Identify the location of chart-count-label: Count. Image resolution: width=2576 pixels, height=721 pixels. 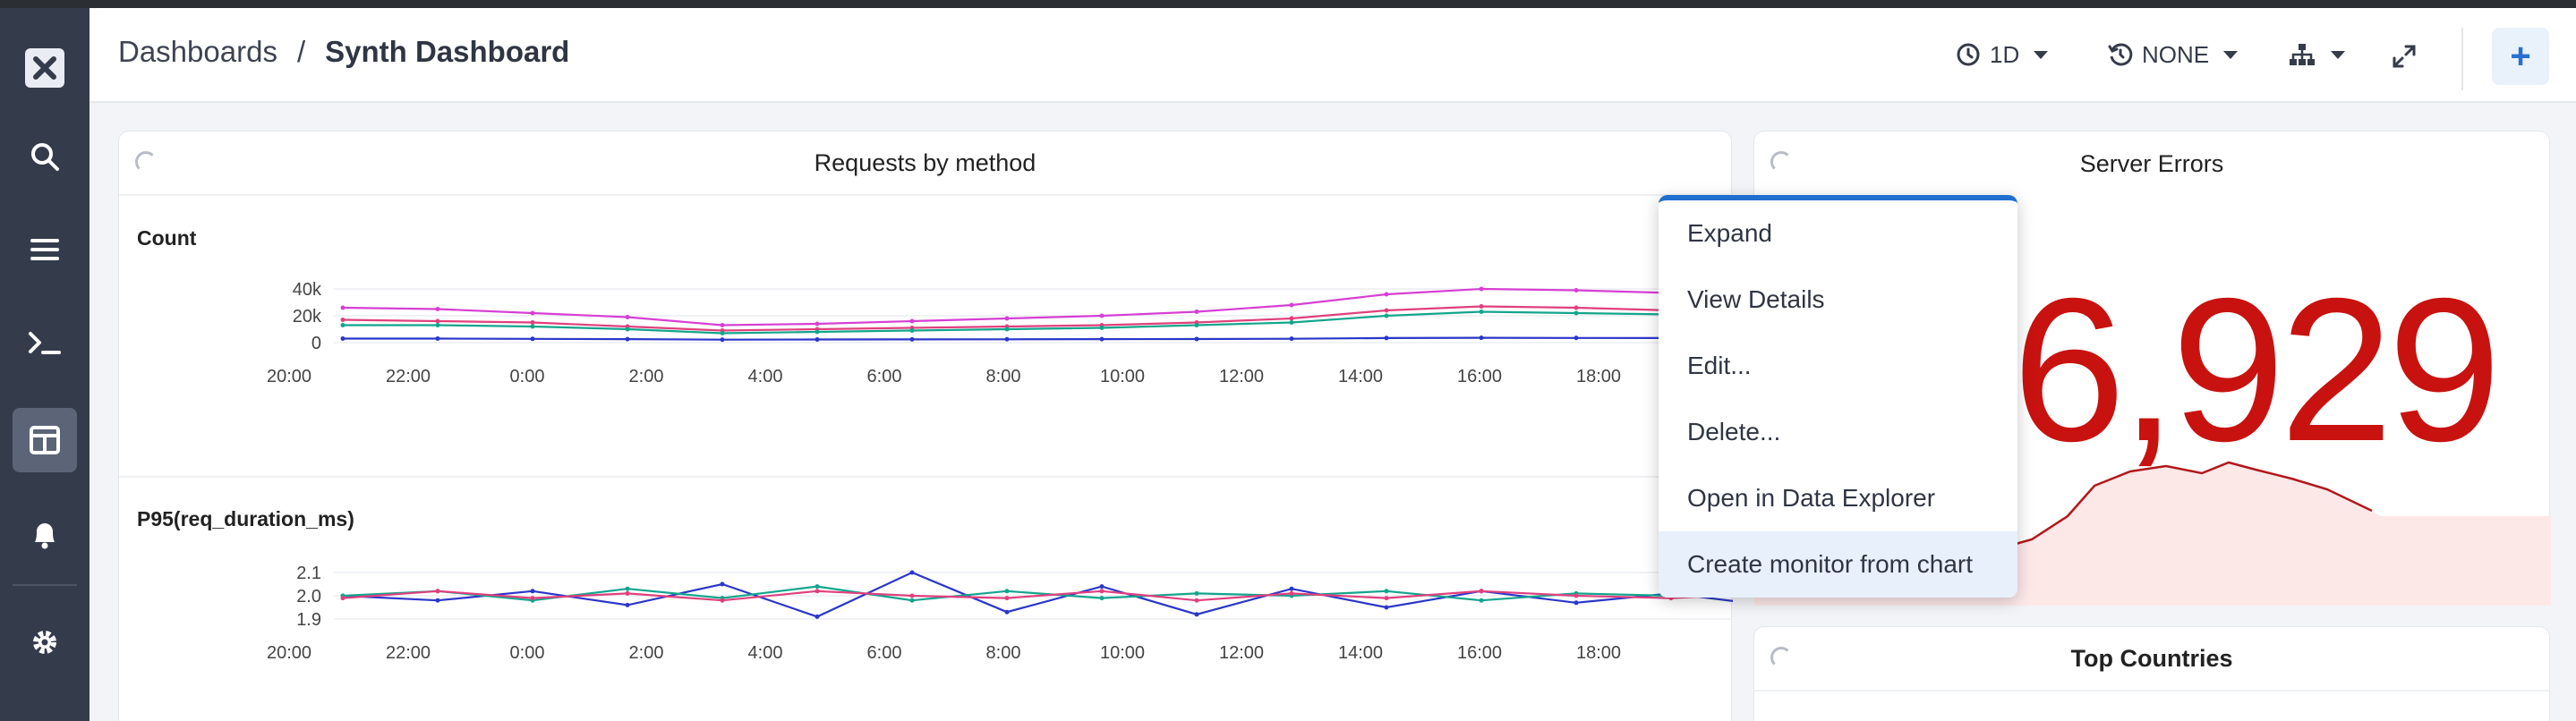
(167, 238).